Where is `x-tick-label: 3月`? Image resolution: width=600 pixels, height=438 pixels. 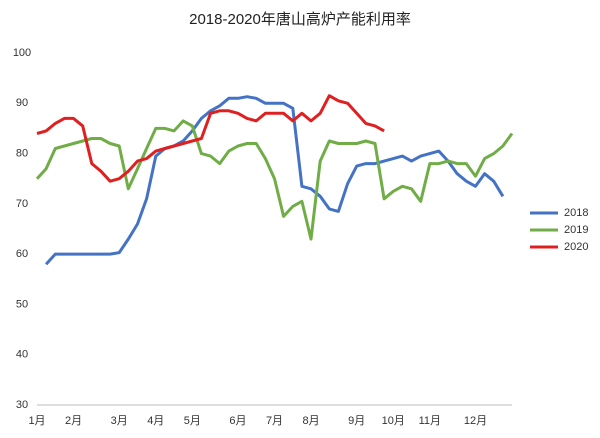
x-tick-label: 3月 is located at coordinates (119, 421).